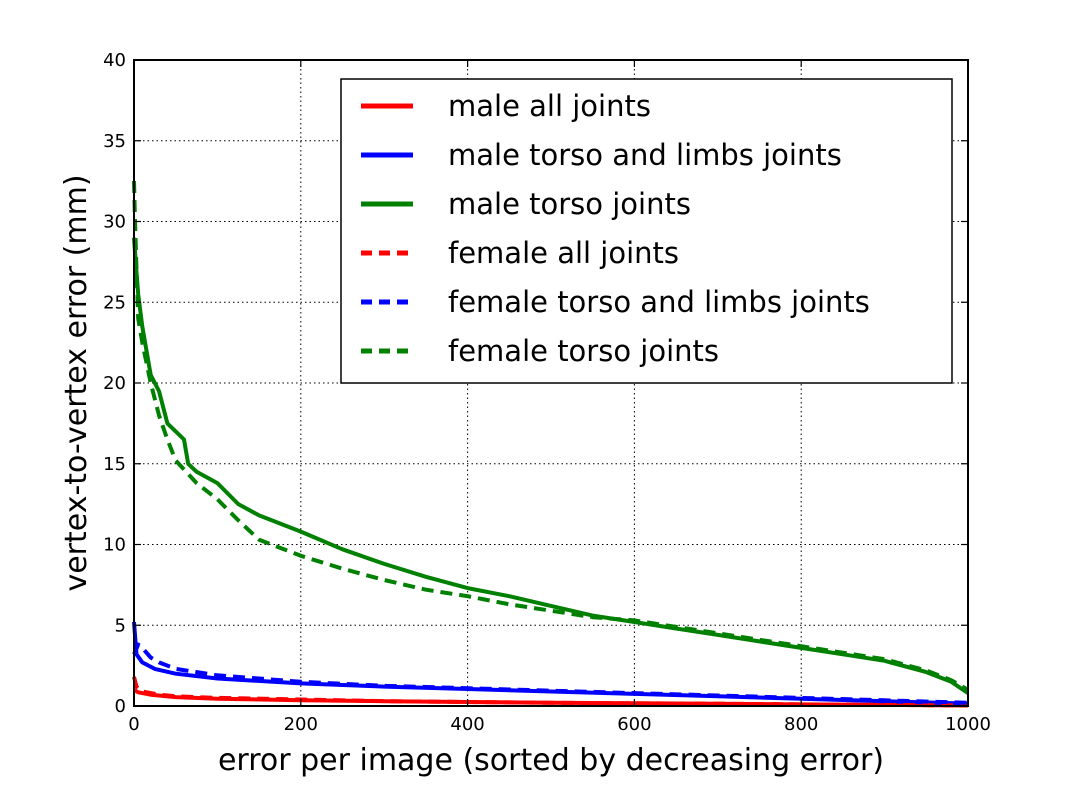  I want to click on y-tick-label: 5, so click(120, 625).